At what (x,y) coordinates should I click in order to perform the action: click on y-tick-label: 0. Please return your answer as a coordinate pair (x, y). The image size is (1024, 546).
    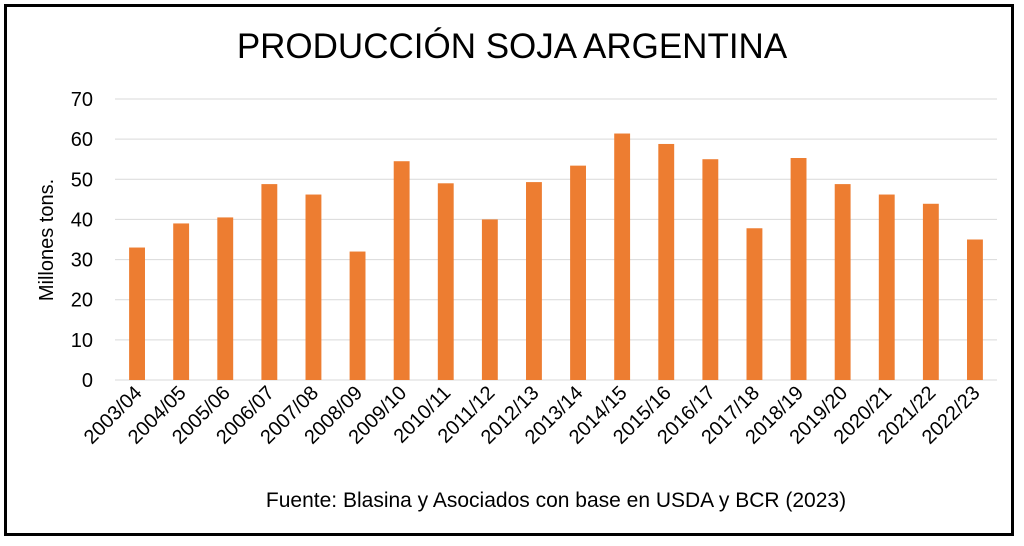
    Looking at the image, I should click on (87, 381).